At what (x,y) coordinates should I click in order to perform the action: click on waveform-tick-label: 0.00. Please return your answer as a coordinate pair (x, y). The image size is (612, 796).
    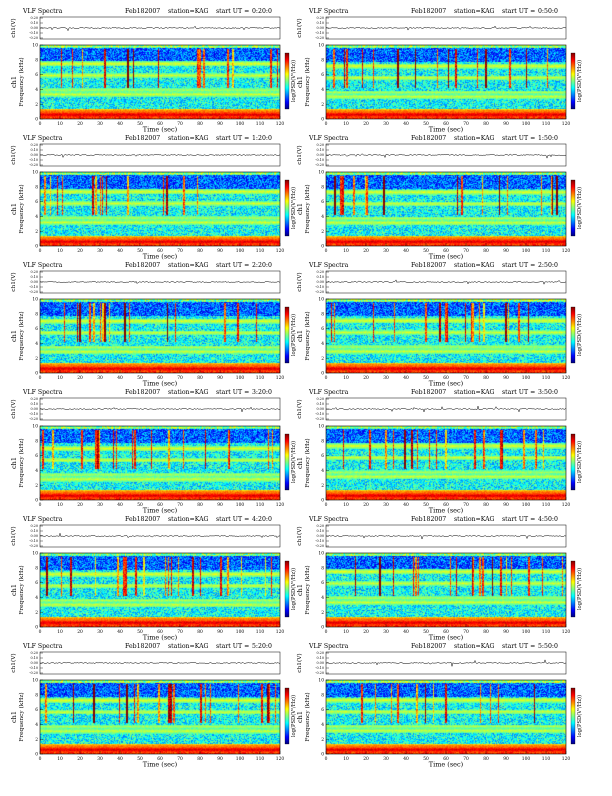
    Looking at the image, I should click on (34, 663).